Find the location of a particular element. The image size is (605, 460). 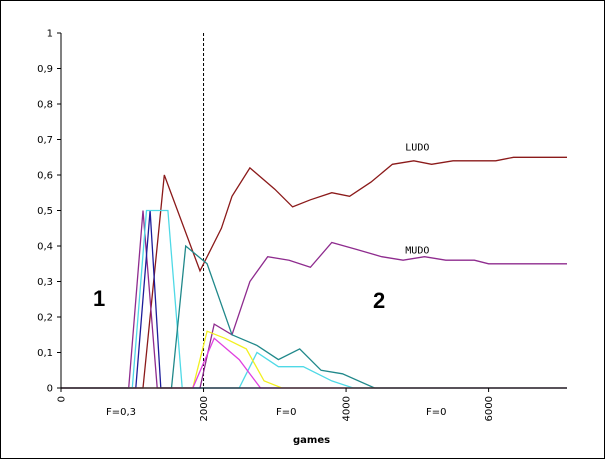

f-label-1: F=0,3 is located at coordinates (121, 412).